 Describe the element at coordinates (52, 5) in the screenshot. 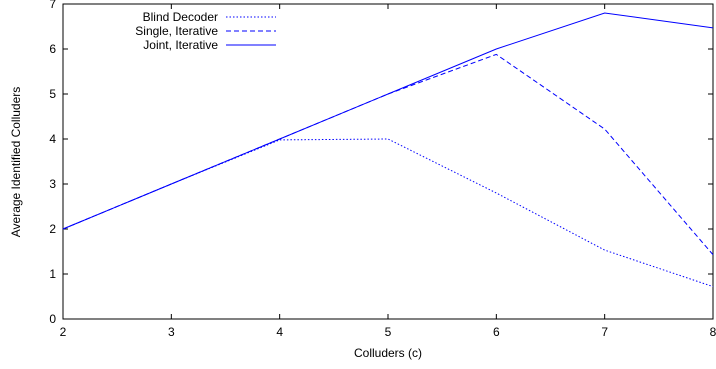

I see `y-tick-label: 7` at that location.